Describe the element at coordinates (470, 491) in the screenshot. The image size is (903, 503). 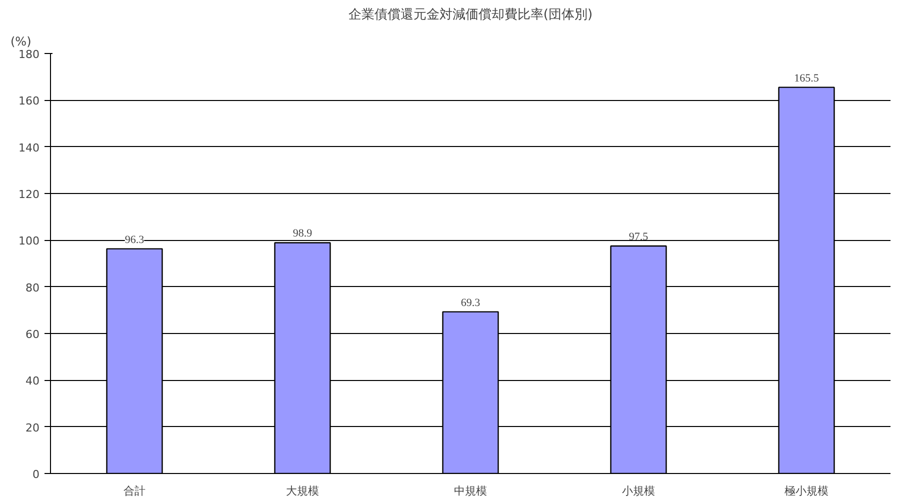
I see `x-tick-label: 中規模` at that location.